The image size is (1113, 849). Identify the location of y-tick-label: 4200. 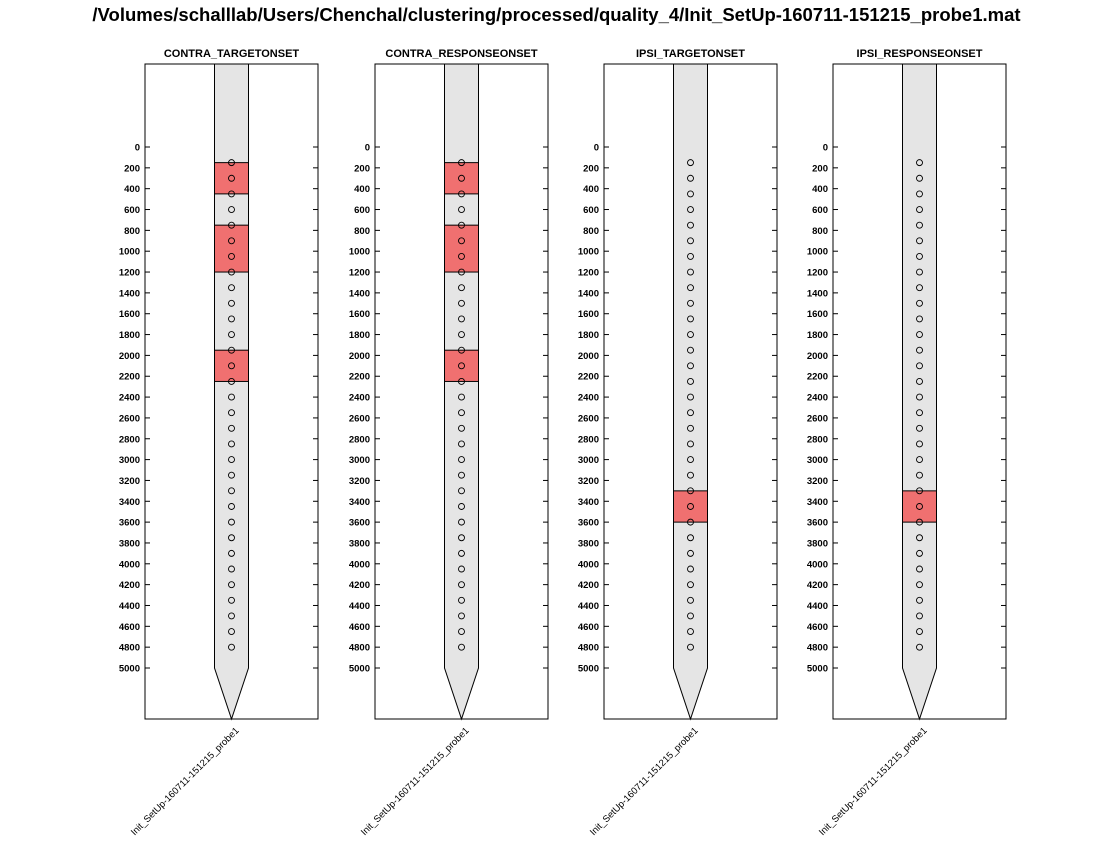
(129, 585).